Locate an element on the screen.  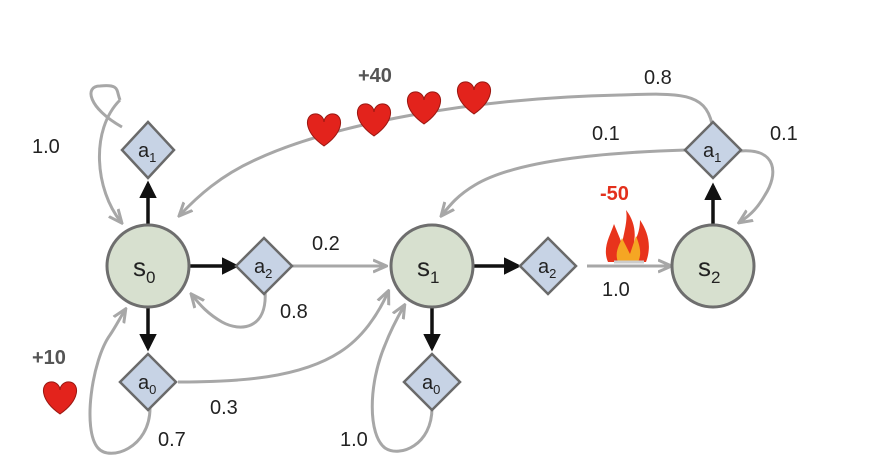
svg-text: s1 is located at coordinates (428, 269).